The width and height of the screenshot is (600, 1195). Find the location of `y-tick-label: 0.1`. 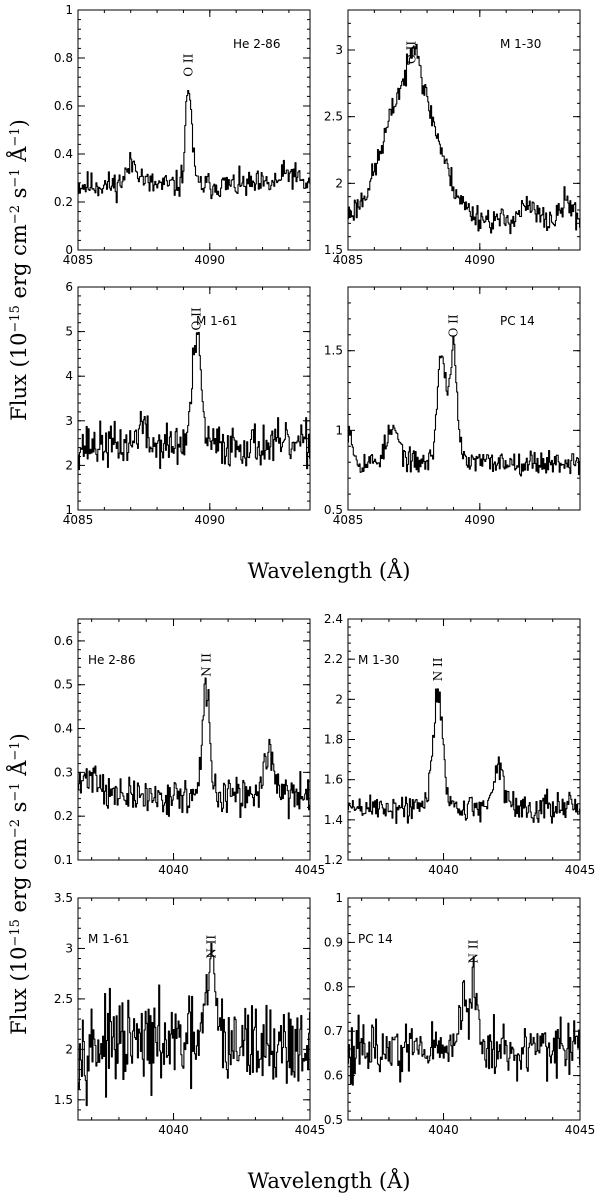

y-tick-label: 0.1 is located at coordinates (63, 860).